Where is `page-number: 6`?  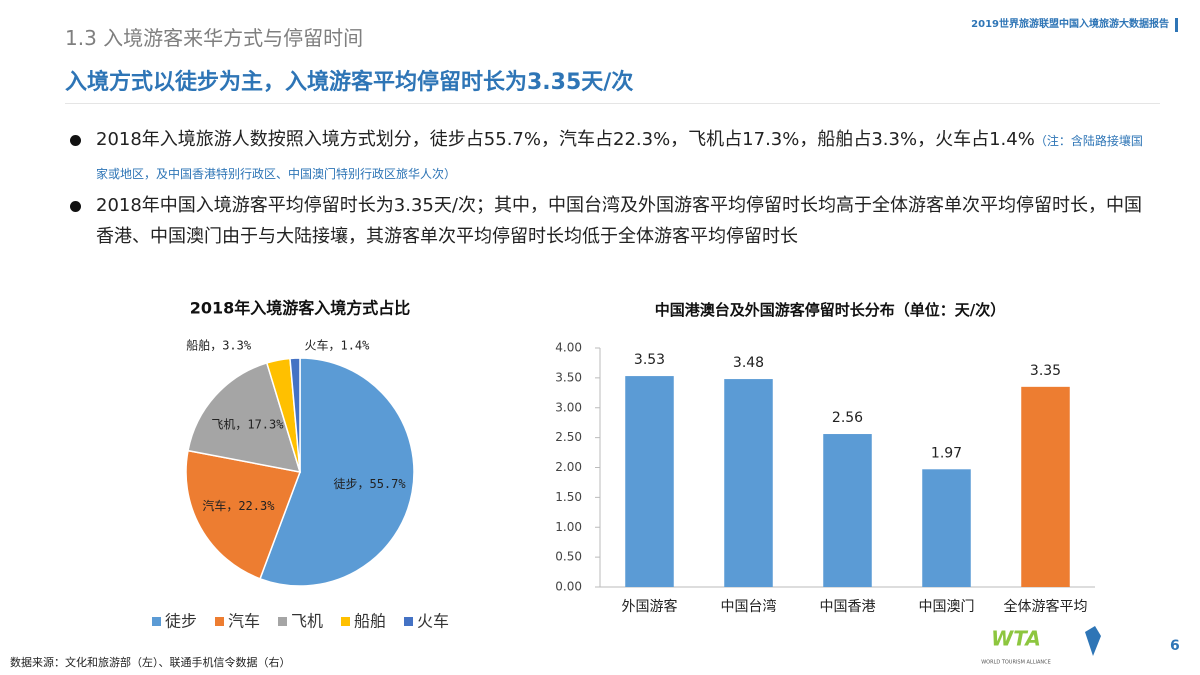 page-number: 6 is located at coordinates (1175, 646).